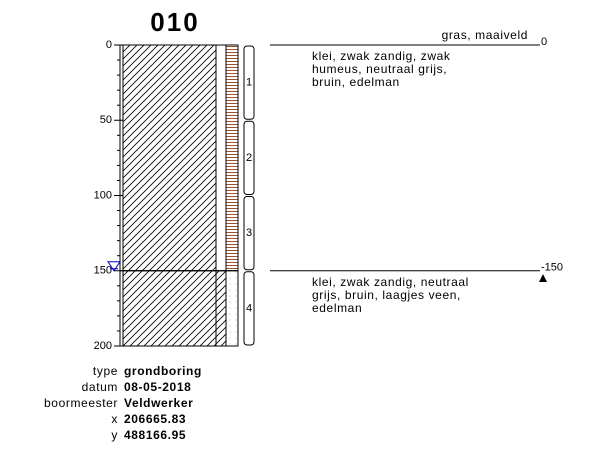 Image resolution: width=590 pixels, height=459 pixels. I want to click on tick-label: 0, so click(109, 45).